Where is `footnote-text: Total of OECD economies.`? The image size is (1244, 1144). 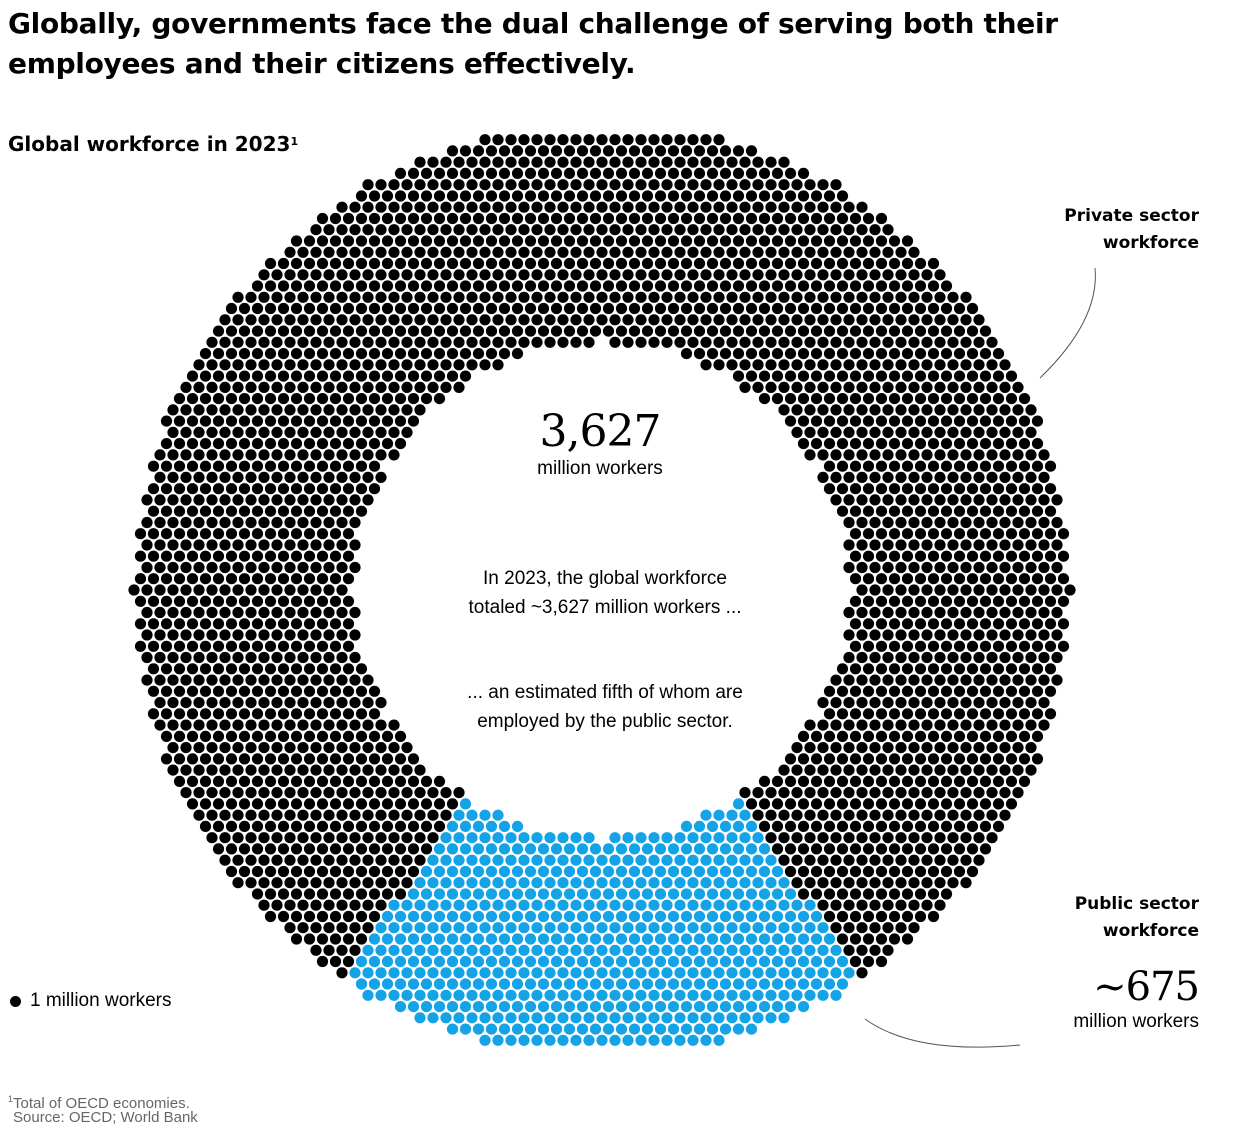
footnote-text: Total of OECD economies. is located at coordinates (101, 1103).